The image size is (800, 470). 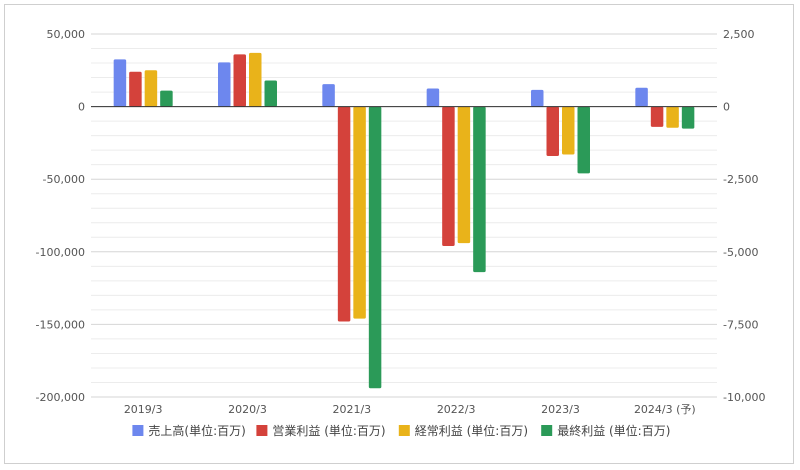 What do you see at coordinates (456, 409) in the screenshot?
I see `x-tick-label: 2022/3` at bounding box center [456, 409].